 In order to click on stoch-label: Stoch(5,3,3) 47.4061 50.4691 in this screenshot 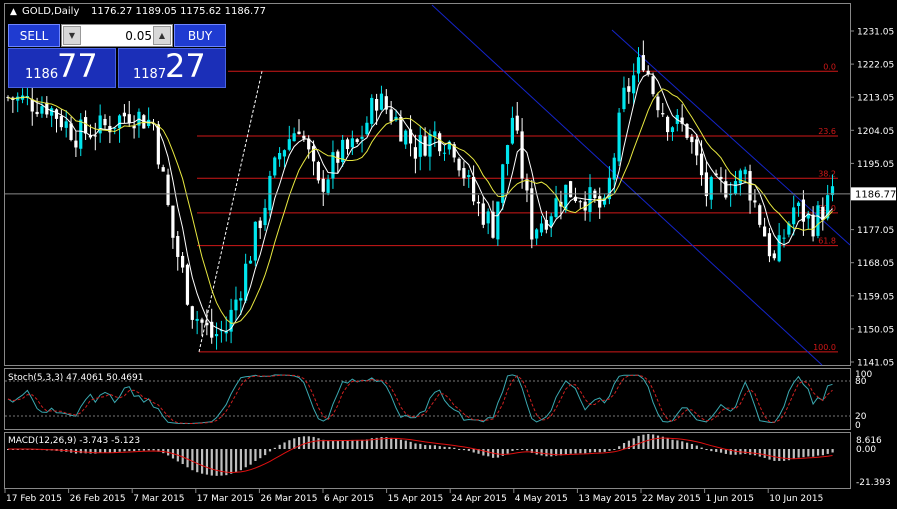, I will do `click(75, 378)`.